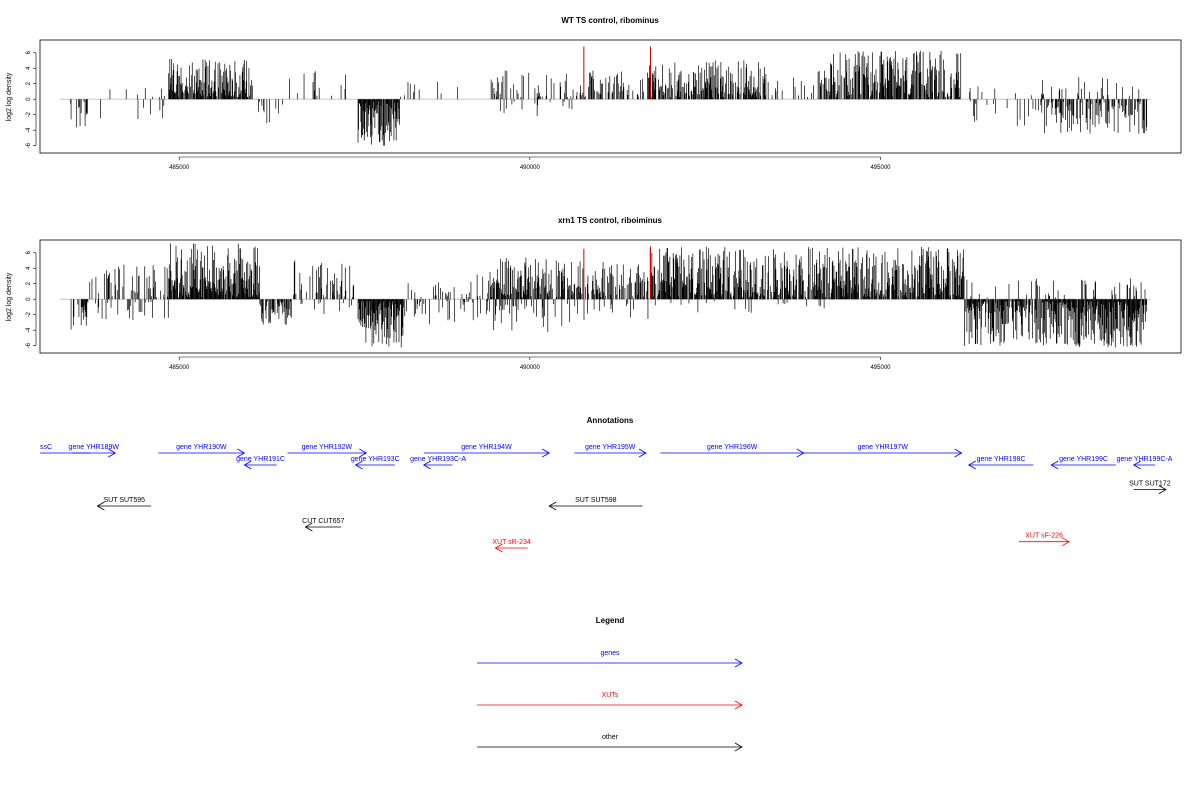 Image resolution: width=1200 pixels, height=800 pixels. Describe the element at coordinates (1083, 459) in the screenshot. I see `feature-label: gene YHR199C` at that location.